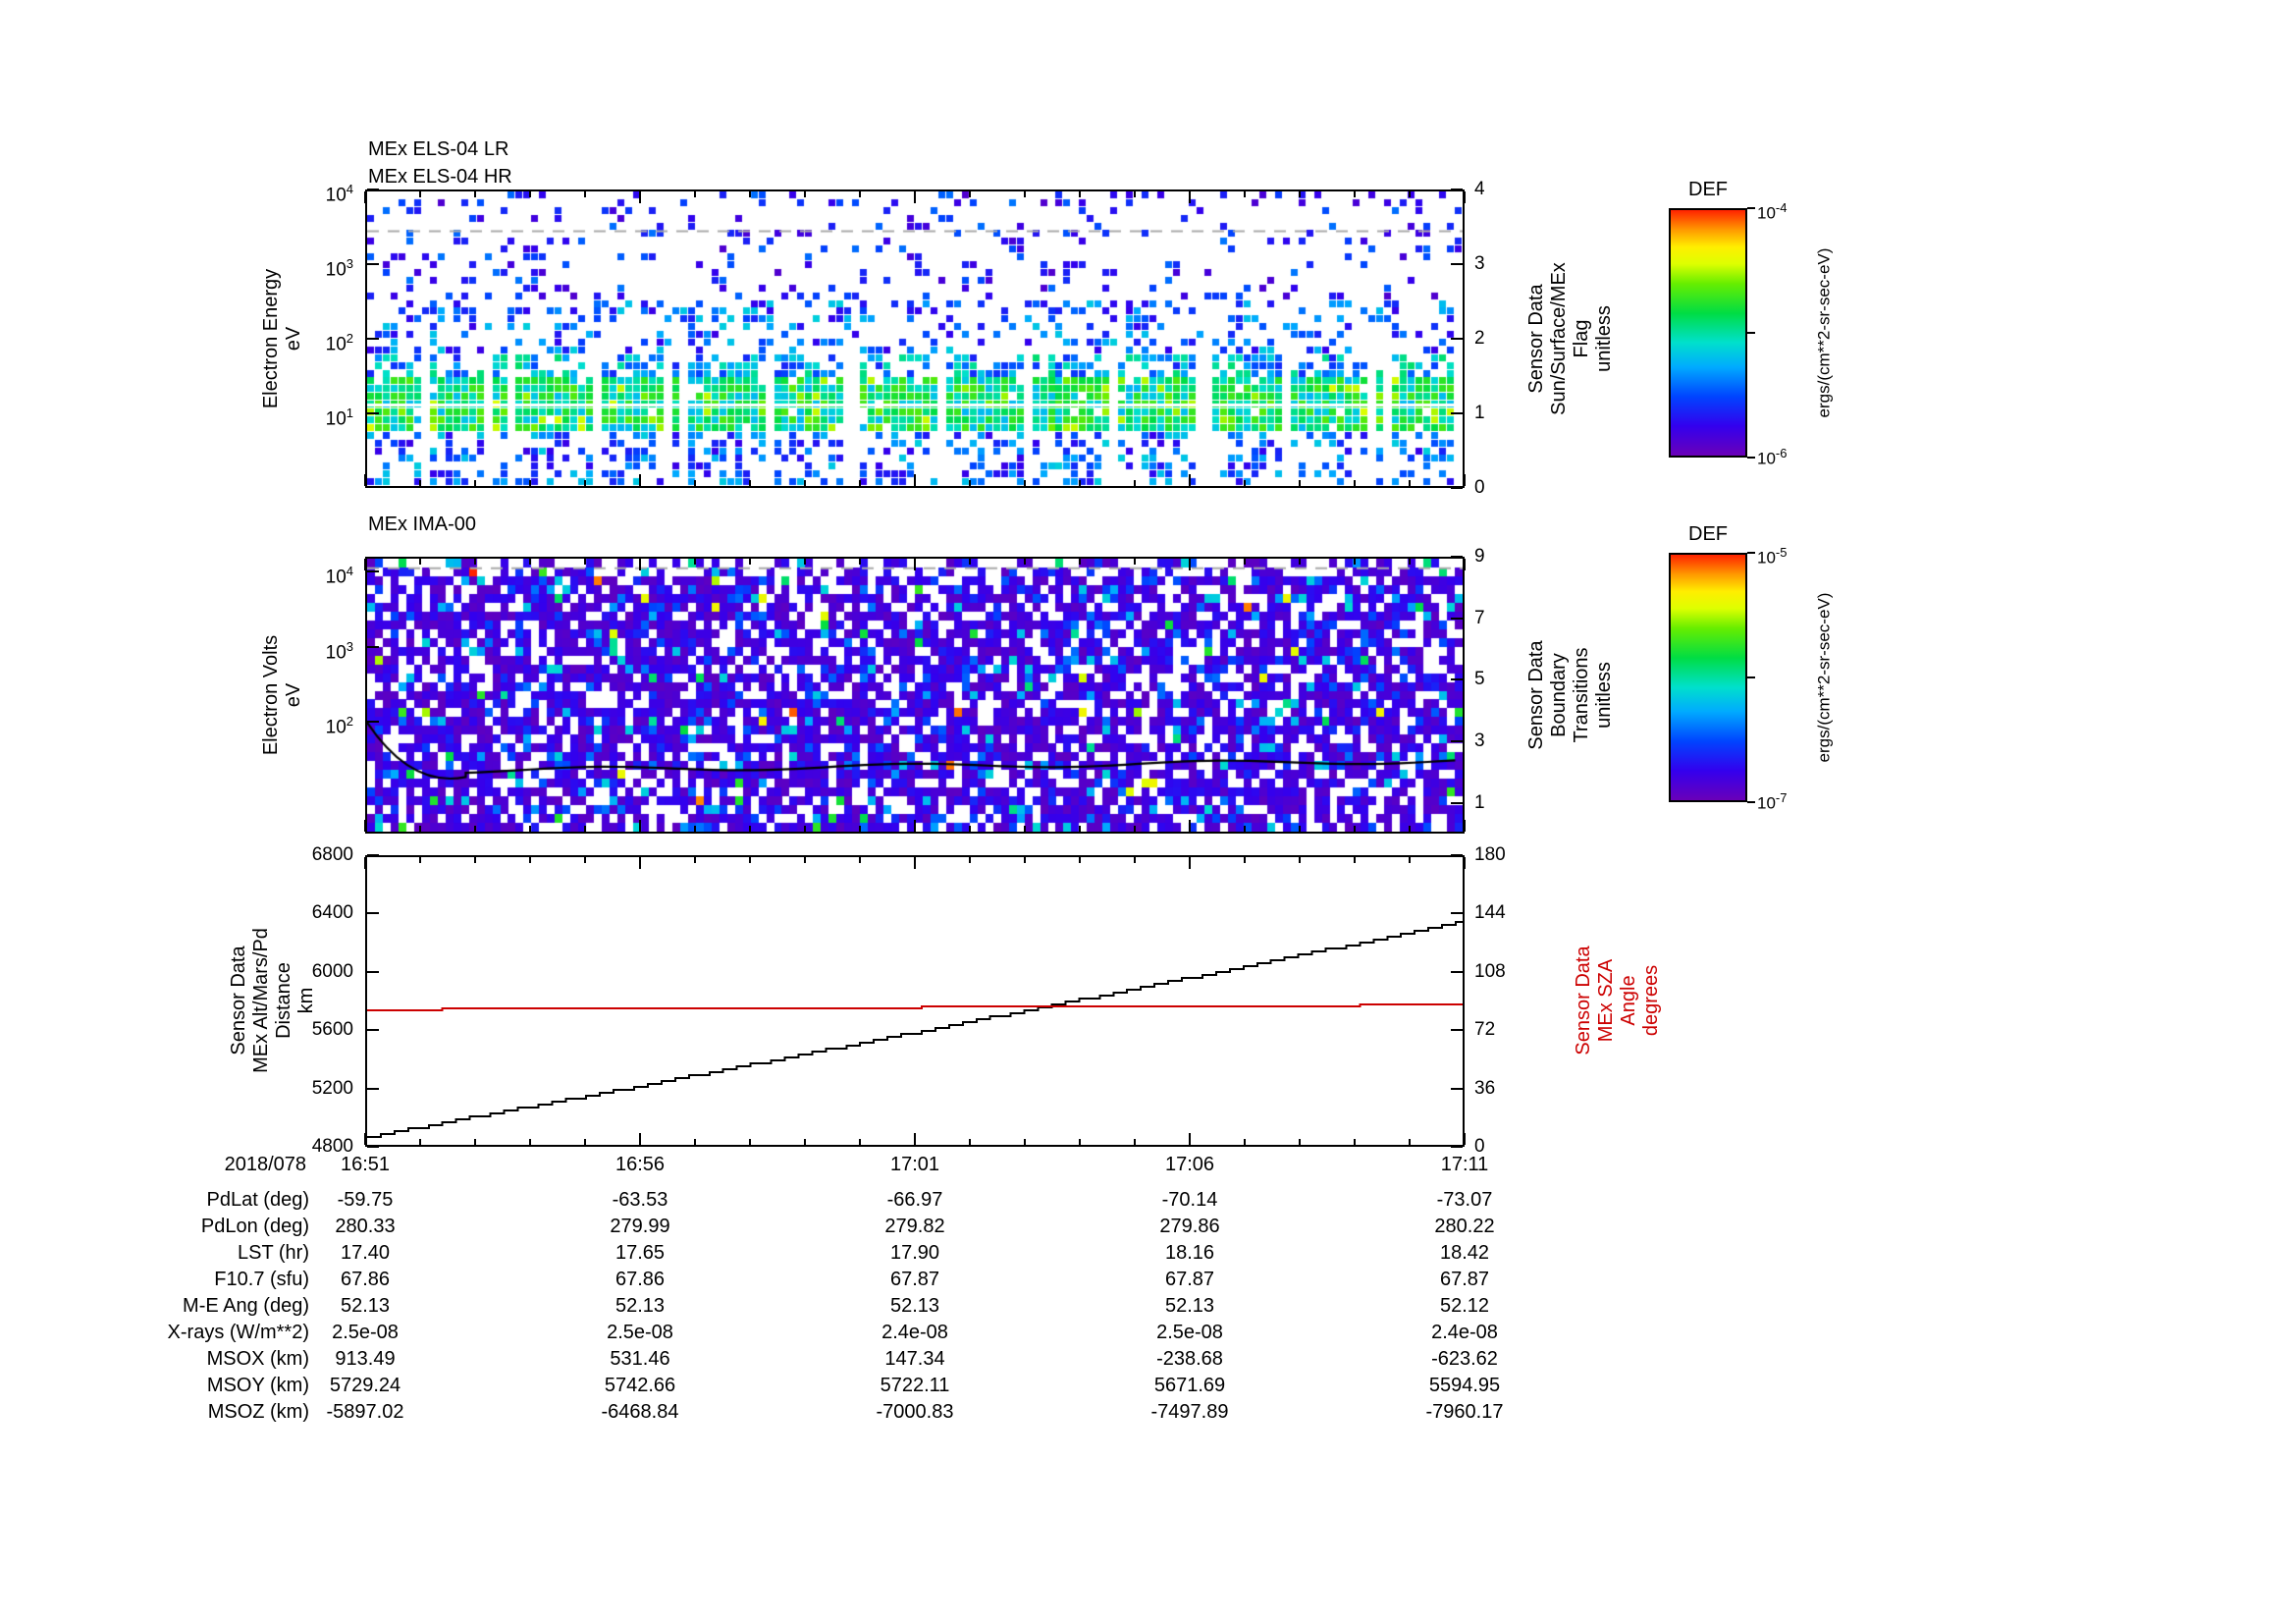  I want to click on table-cell: -6468.84, so click(640, 1412).